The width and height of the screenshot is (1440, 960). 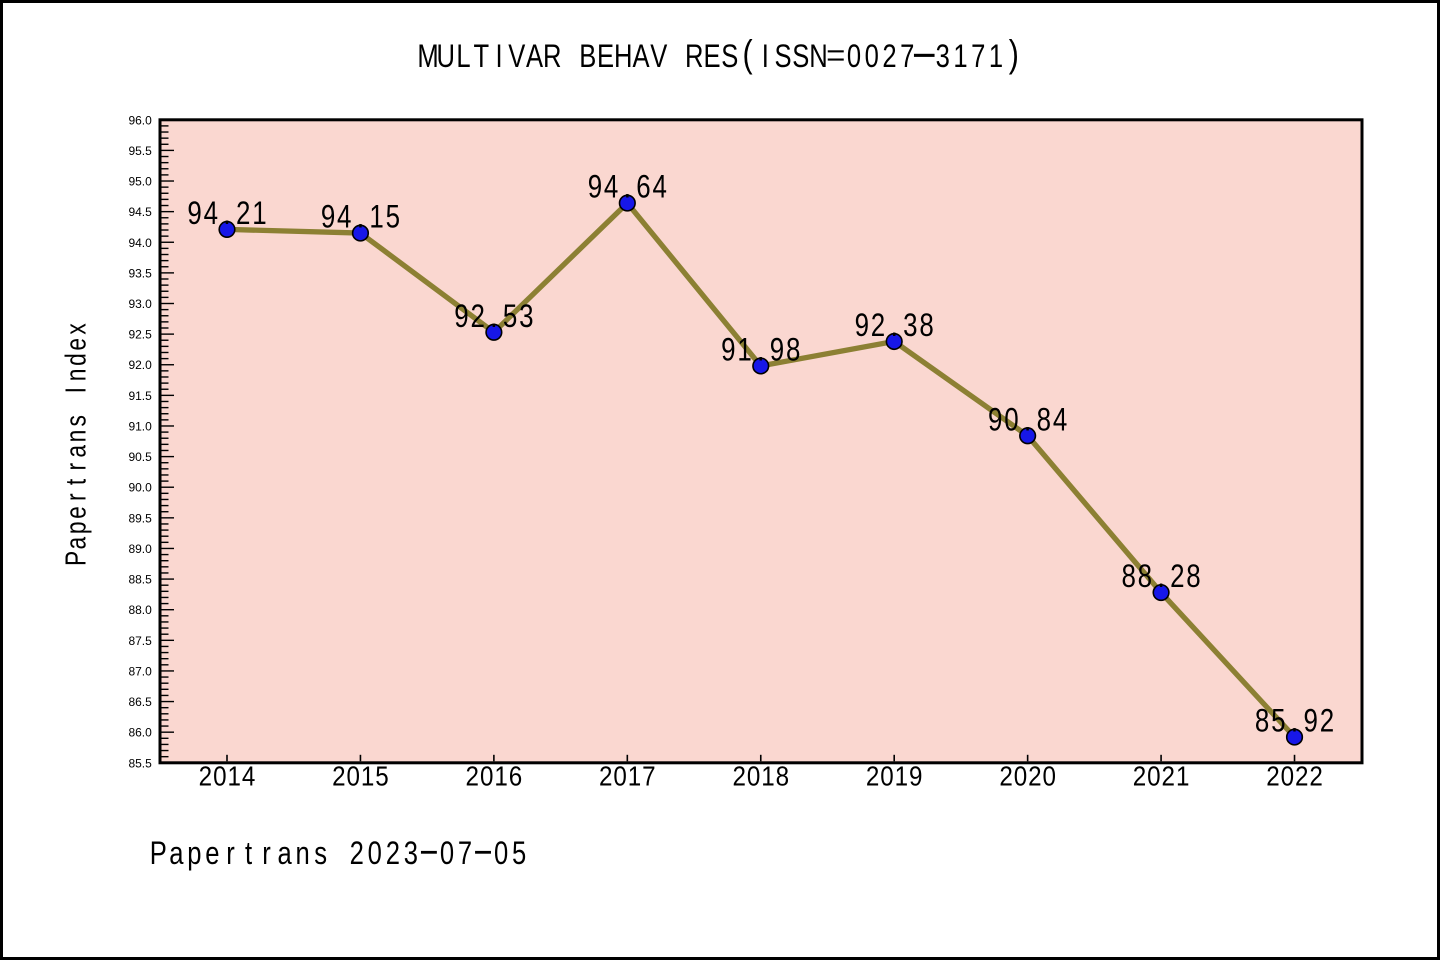 What do you see at coordinates (1160, 577) in the screenshot?
I see `svg-text: 88.28` at bounding box center [1160, 577].